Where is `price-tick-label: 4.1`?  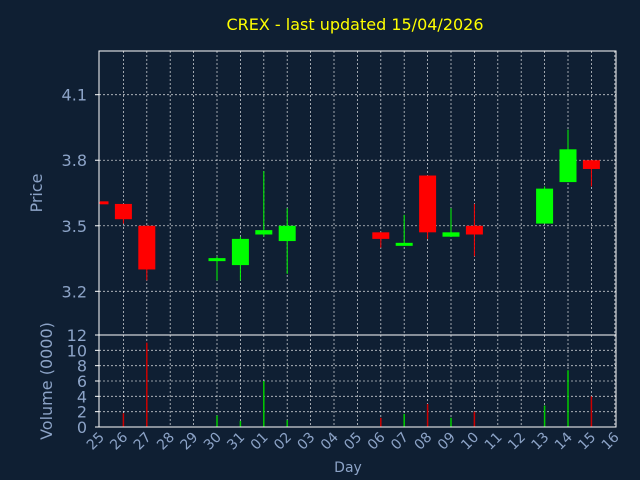
price-tick-label: 4.1 is located at coordinates (74, 95).